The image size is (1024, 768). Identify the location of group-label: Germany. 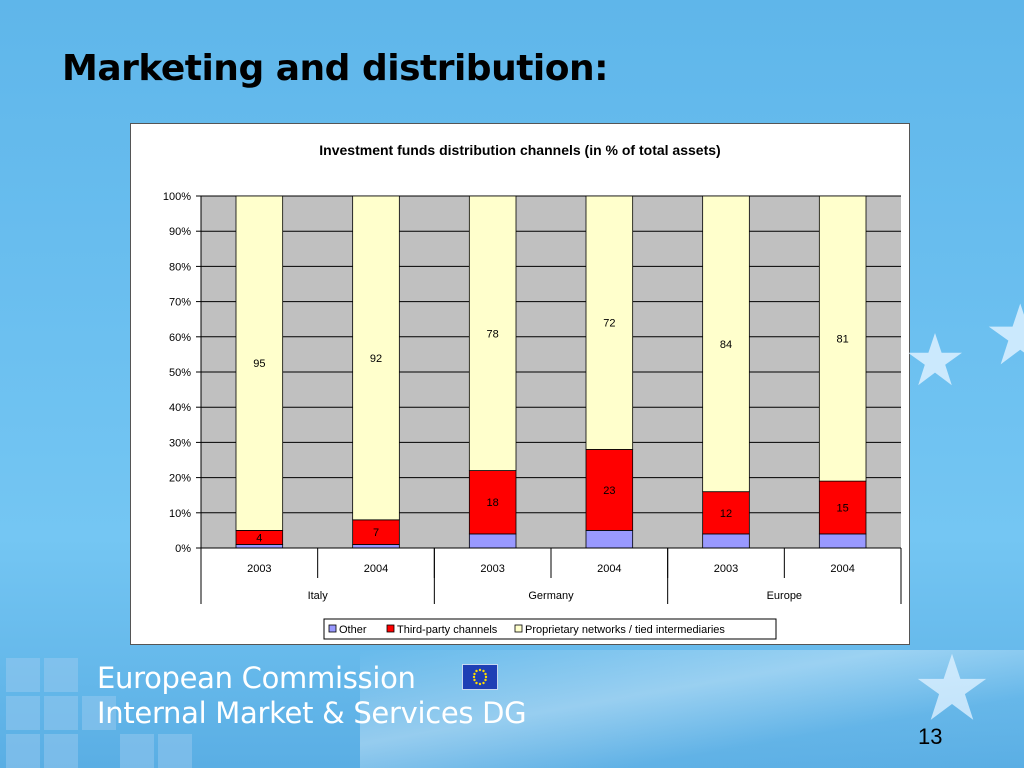
(551, 596).